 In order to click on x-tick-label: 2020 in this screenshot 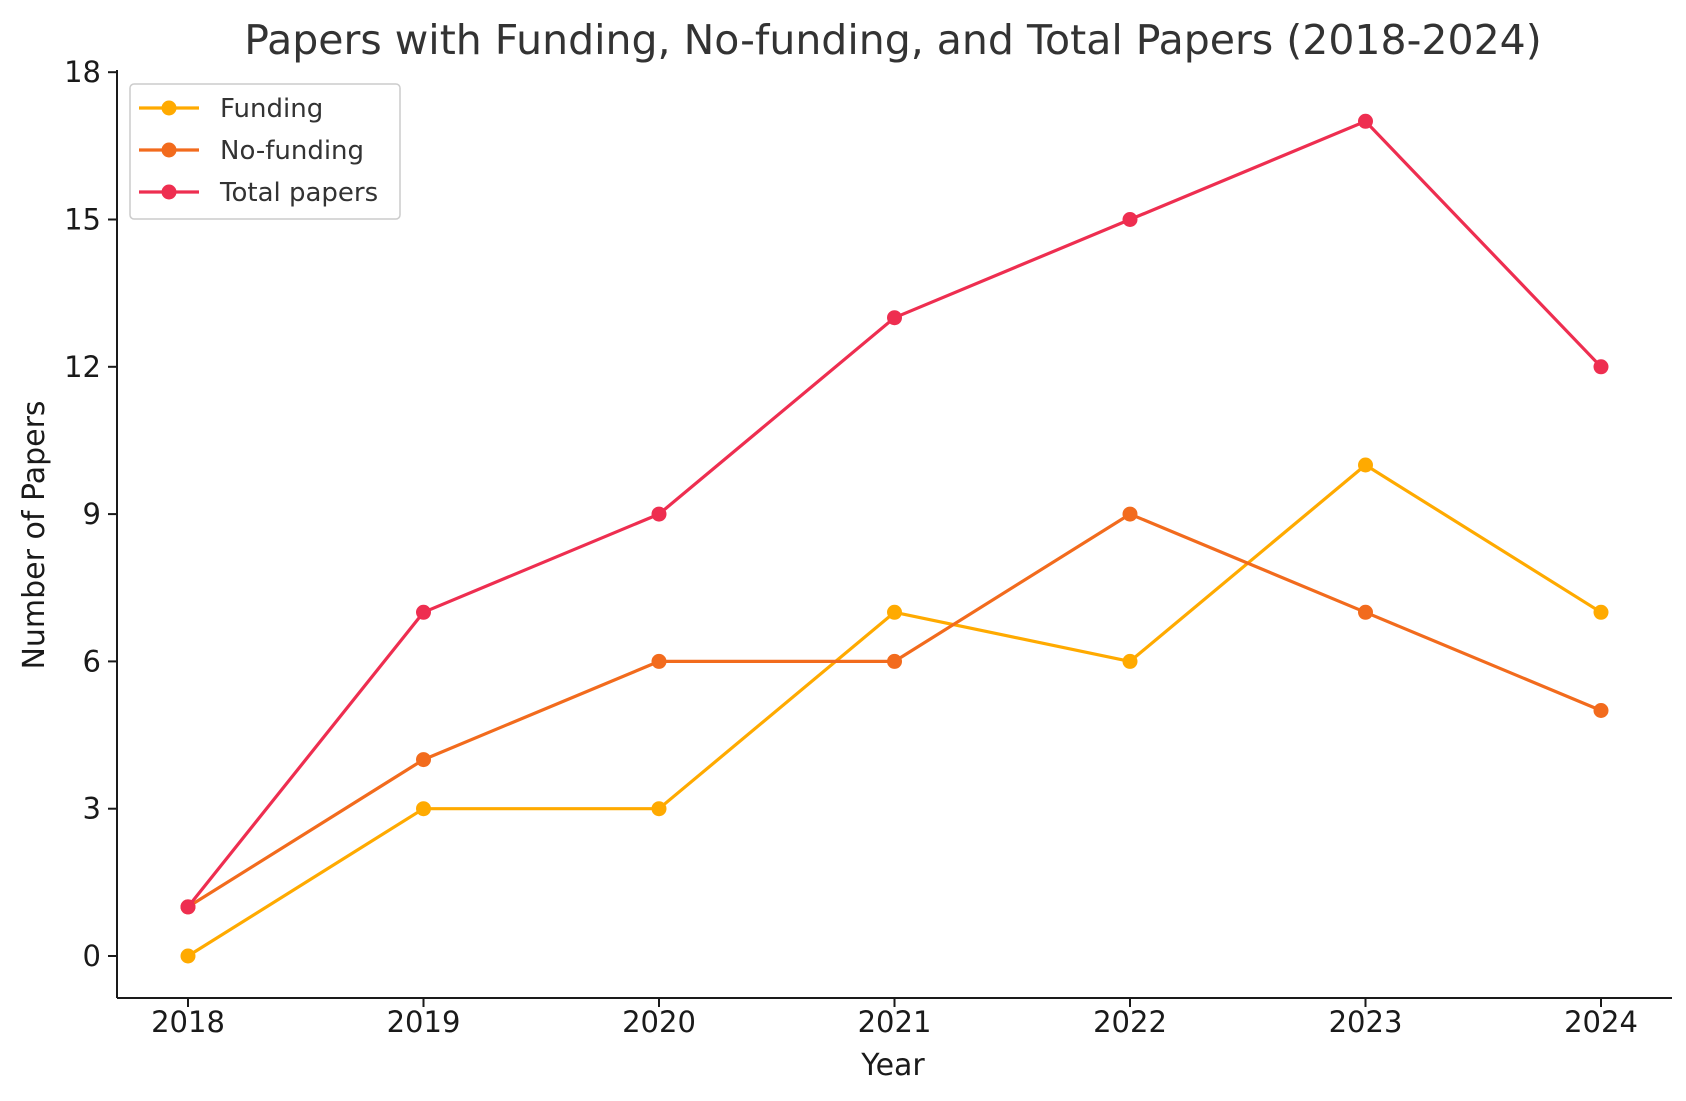, I will do `click(659, 1022)`.